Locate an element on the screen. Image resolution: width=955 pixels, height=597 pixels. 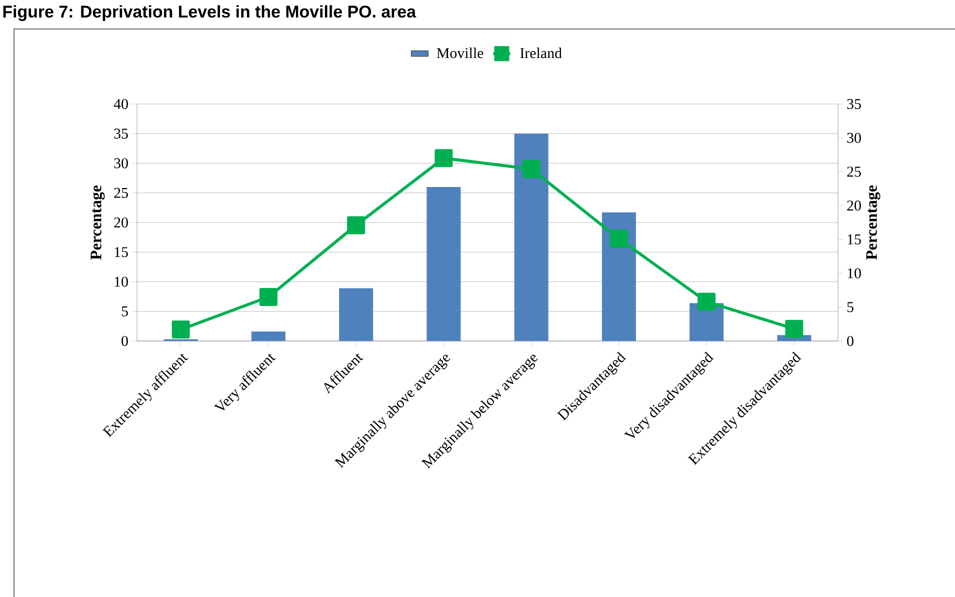
y-tick-label: 35 is located at coordinates (121, 133).